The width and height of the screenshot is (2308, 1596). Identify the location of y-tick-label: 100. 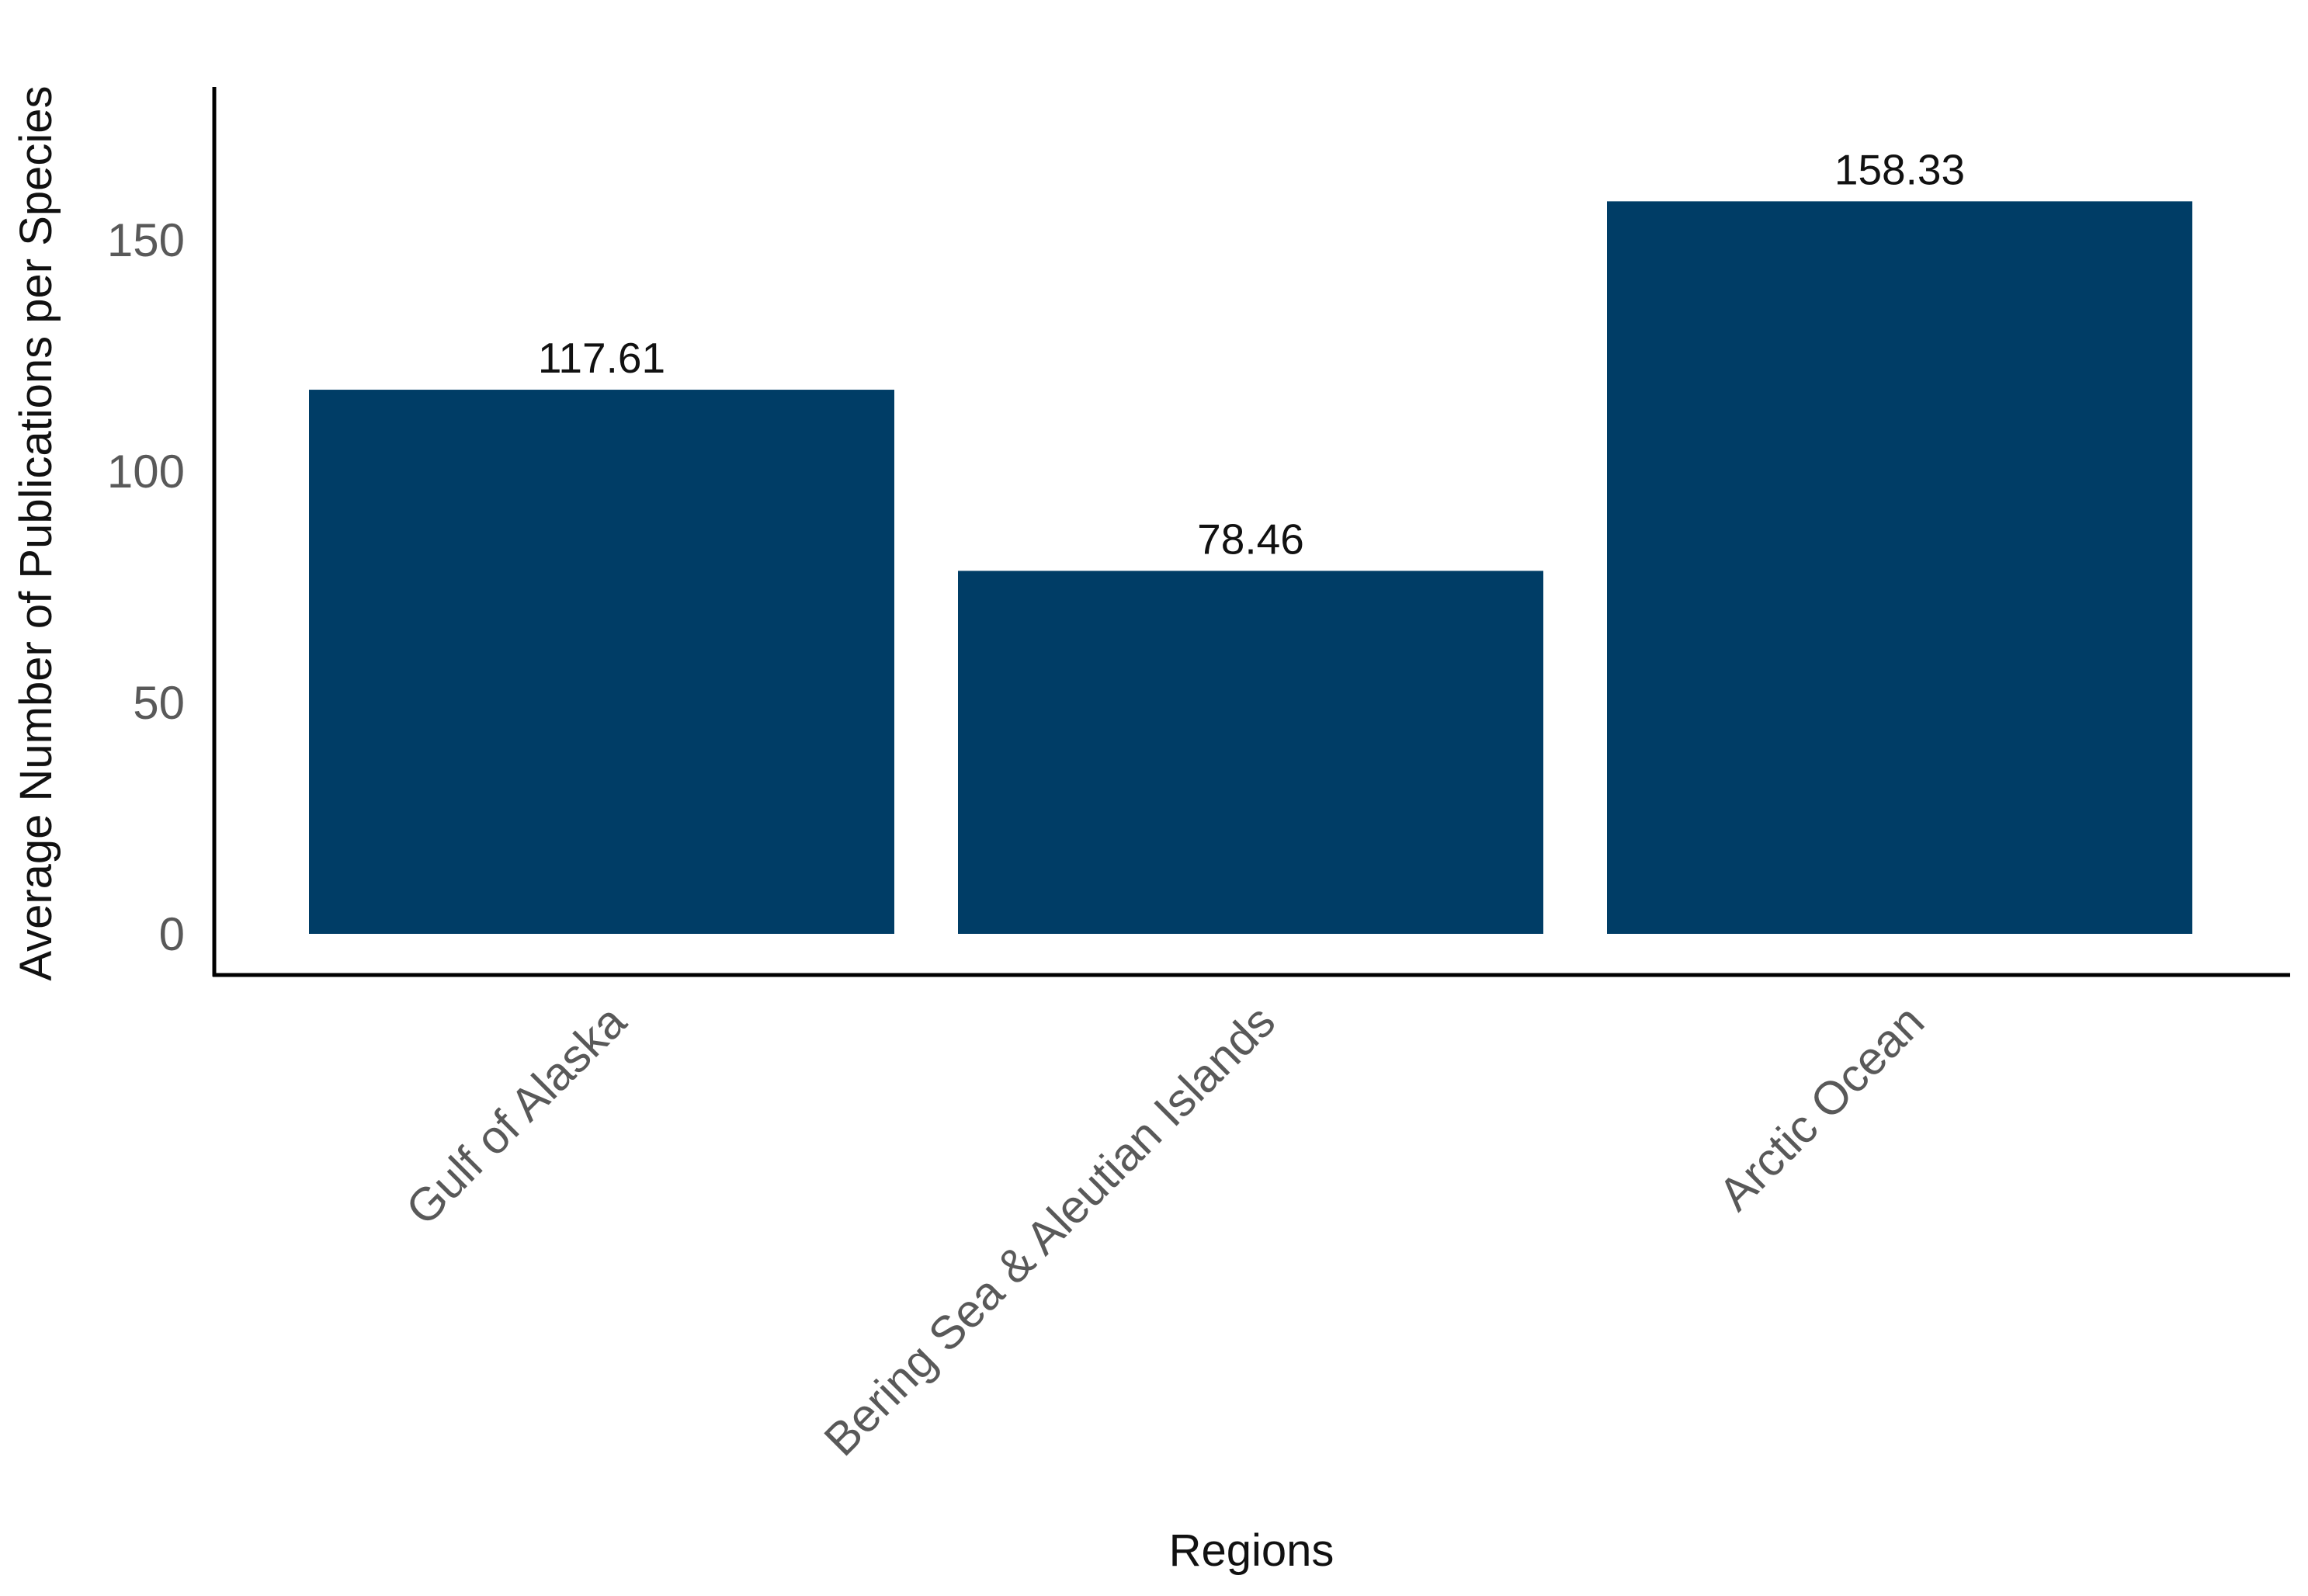
(146, 472).